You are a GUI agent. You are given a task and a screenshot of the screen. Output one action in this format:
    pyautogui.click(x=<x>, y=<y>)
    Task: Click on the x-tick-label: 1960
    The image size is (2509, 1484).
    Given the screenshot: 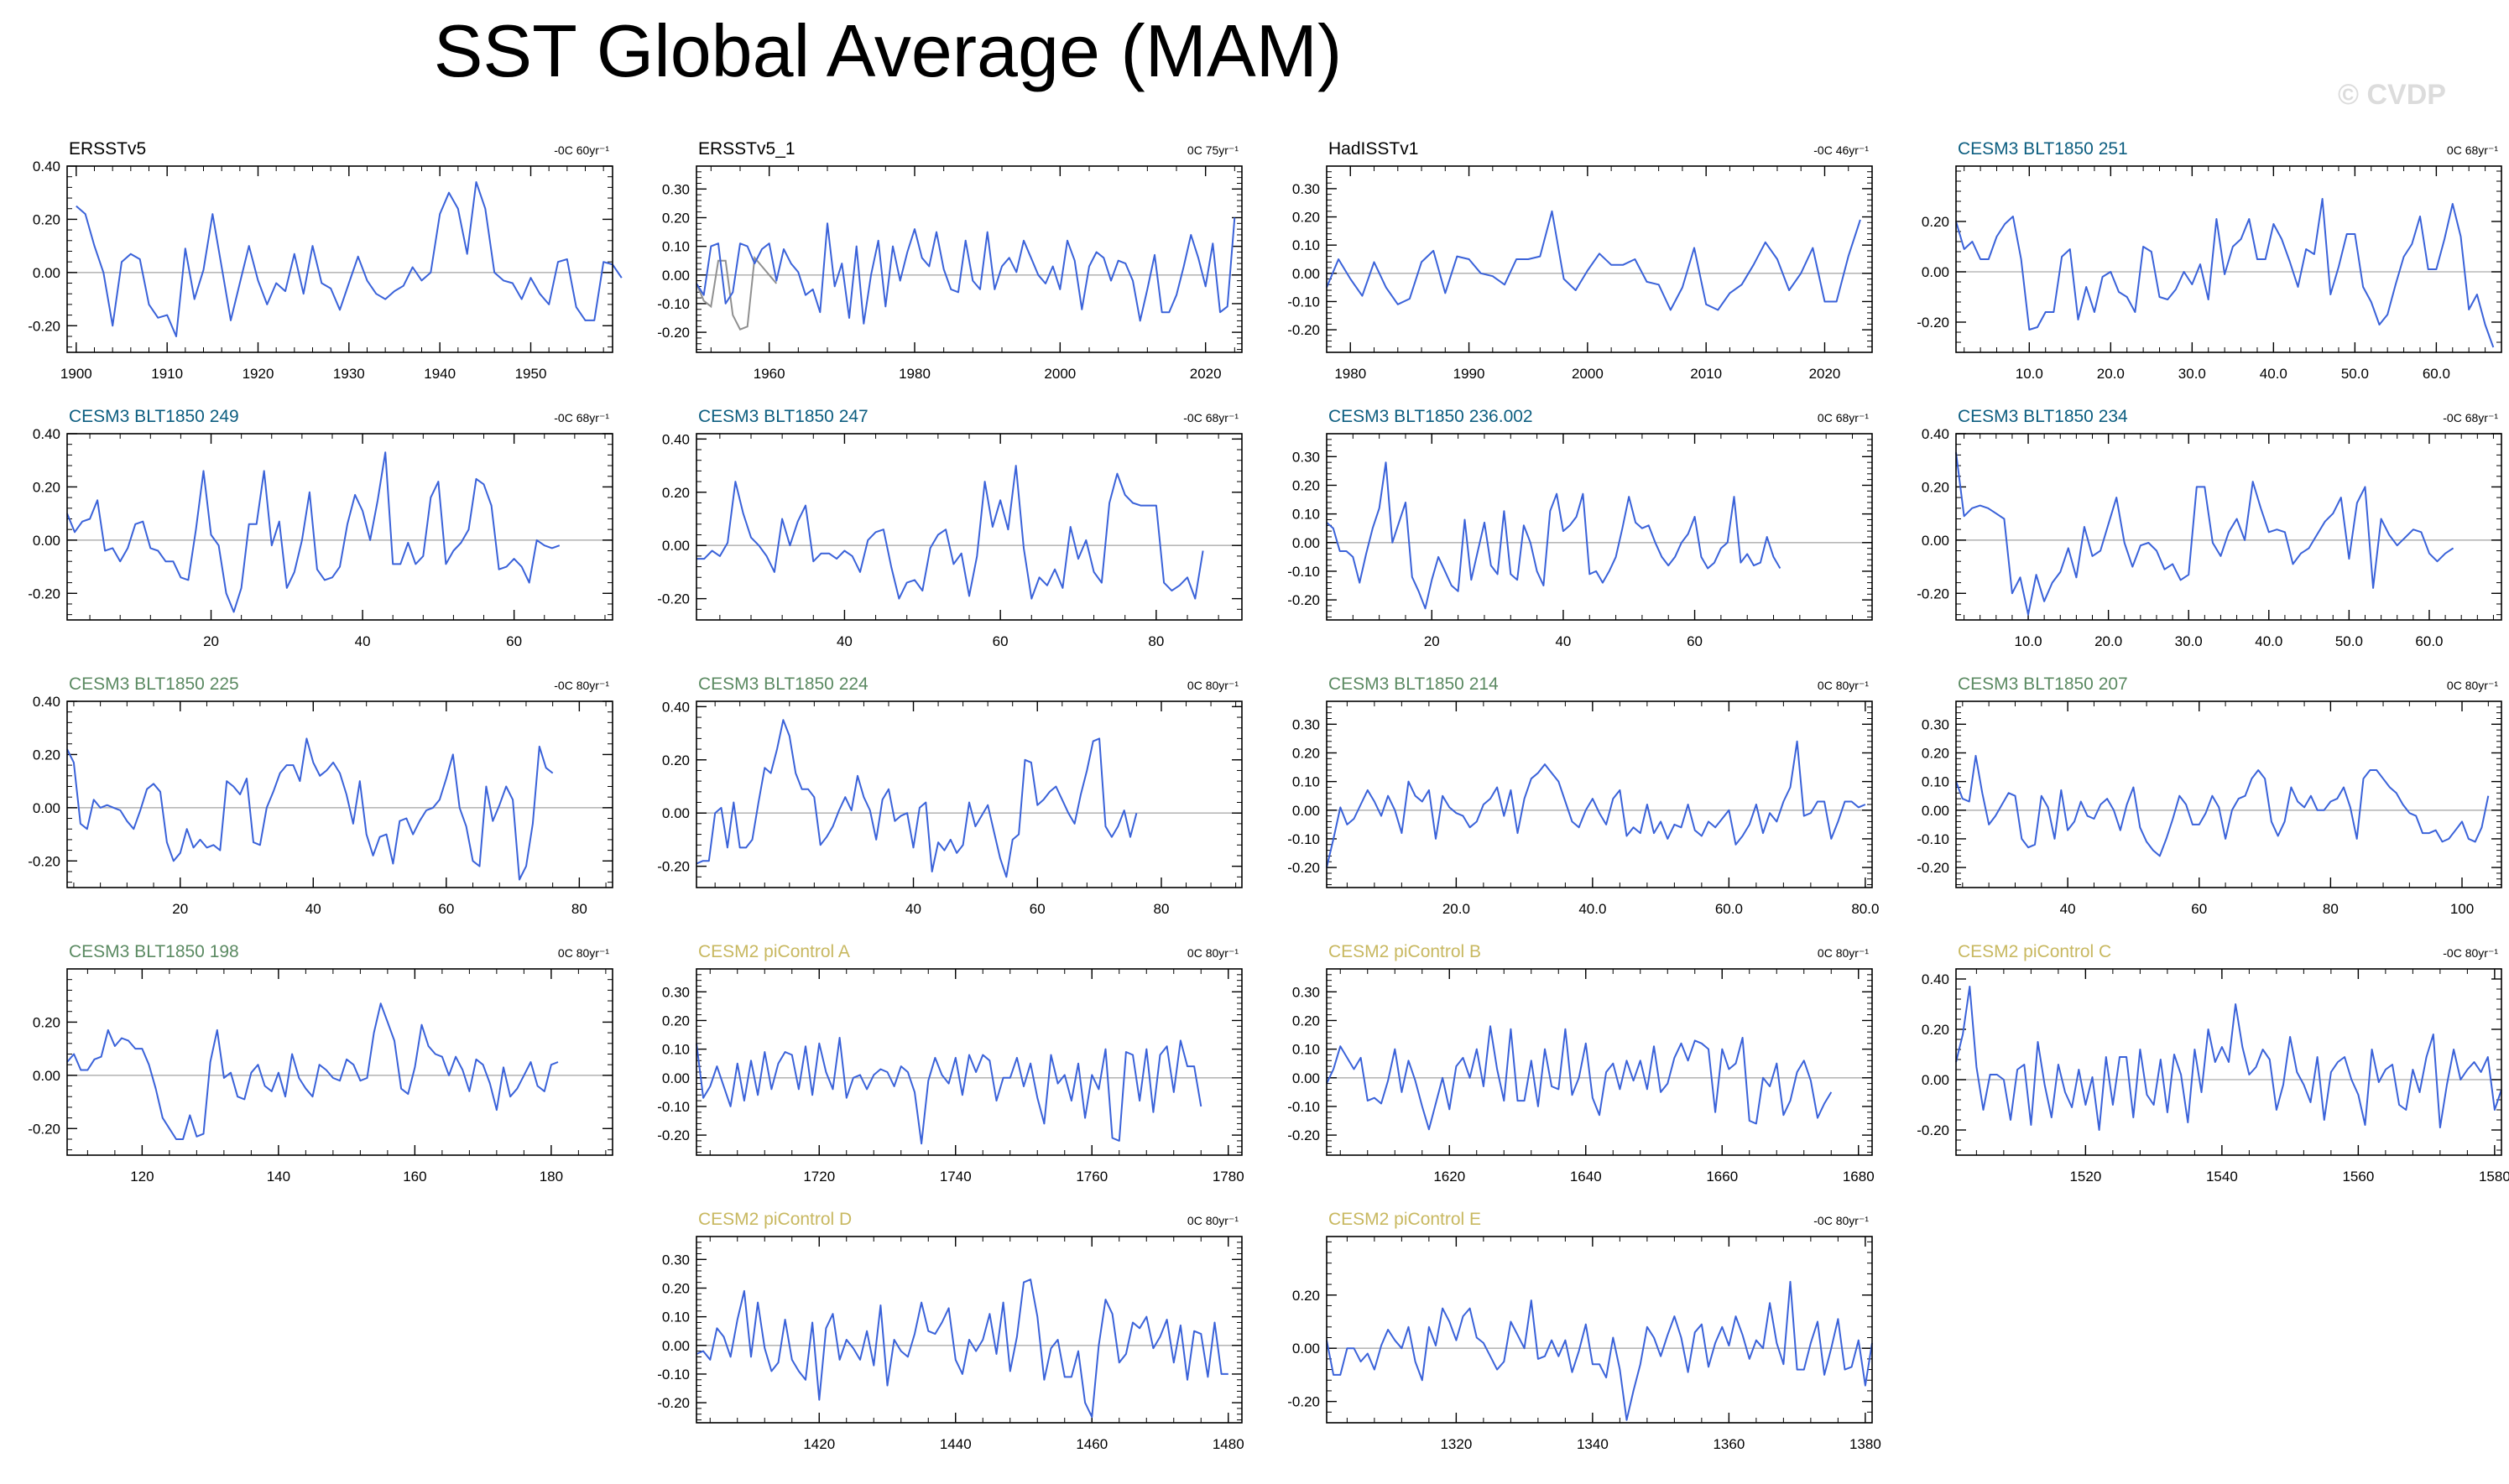 What is the action you would take?
    pyautogui.click(x=769, y=374)
    